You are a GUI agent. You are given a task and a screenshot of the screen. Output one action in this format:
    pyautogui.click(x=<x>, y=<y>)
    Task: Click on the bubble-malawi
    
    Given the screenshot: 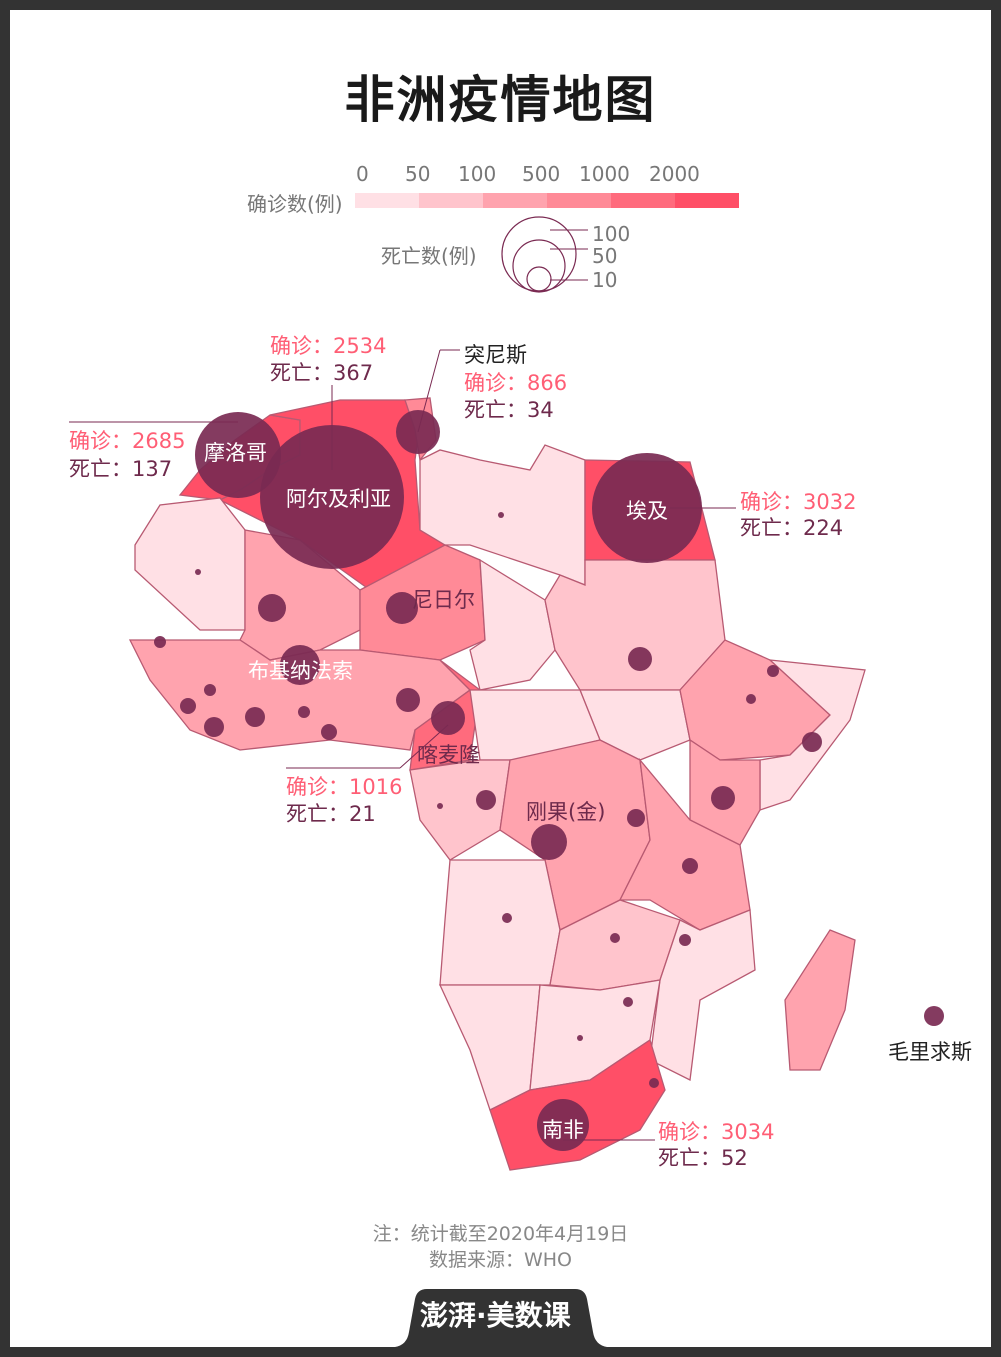 What is the action you would take?
    pyautogui.click(x=685, y=940)
    